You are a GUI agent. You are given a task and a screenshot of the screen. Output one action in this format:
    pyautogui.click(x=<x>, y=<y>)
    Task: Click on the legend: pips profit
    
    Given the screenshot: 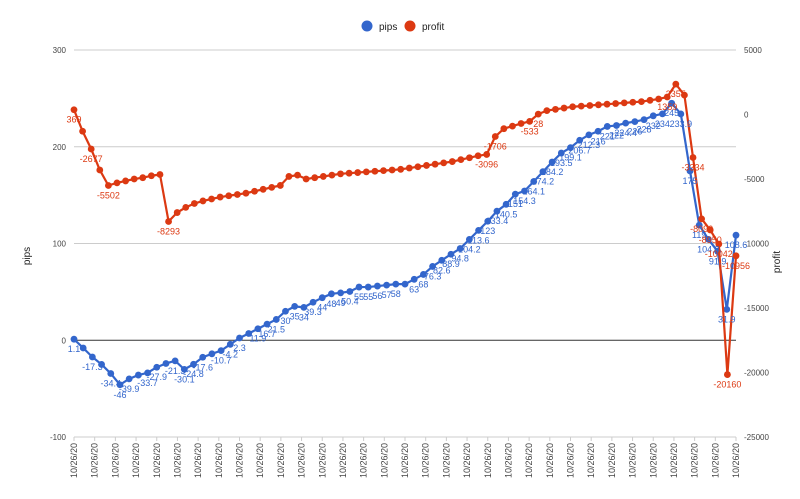 What is the action you would take?
    pyautogui.click(x=403, y=27)
    